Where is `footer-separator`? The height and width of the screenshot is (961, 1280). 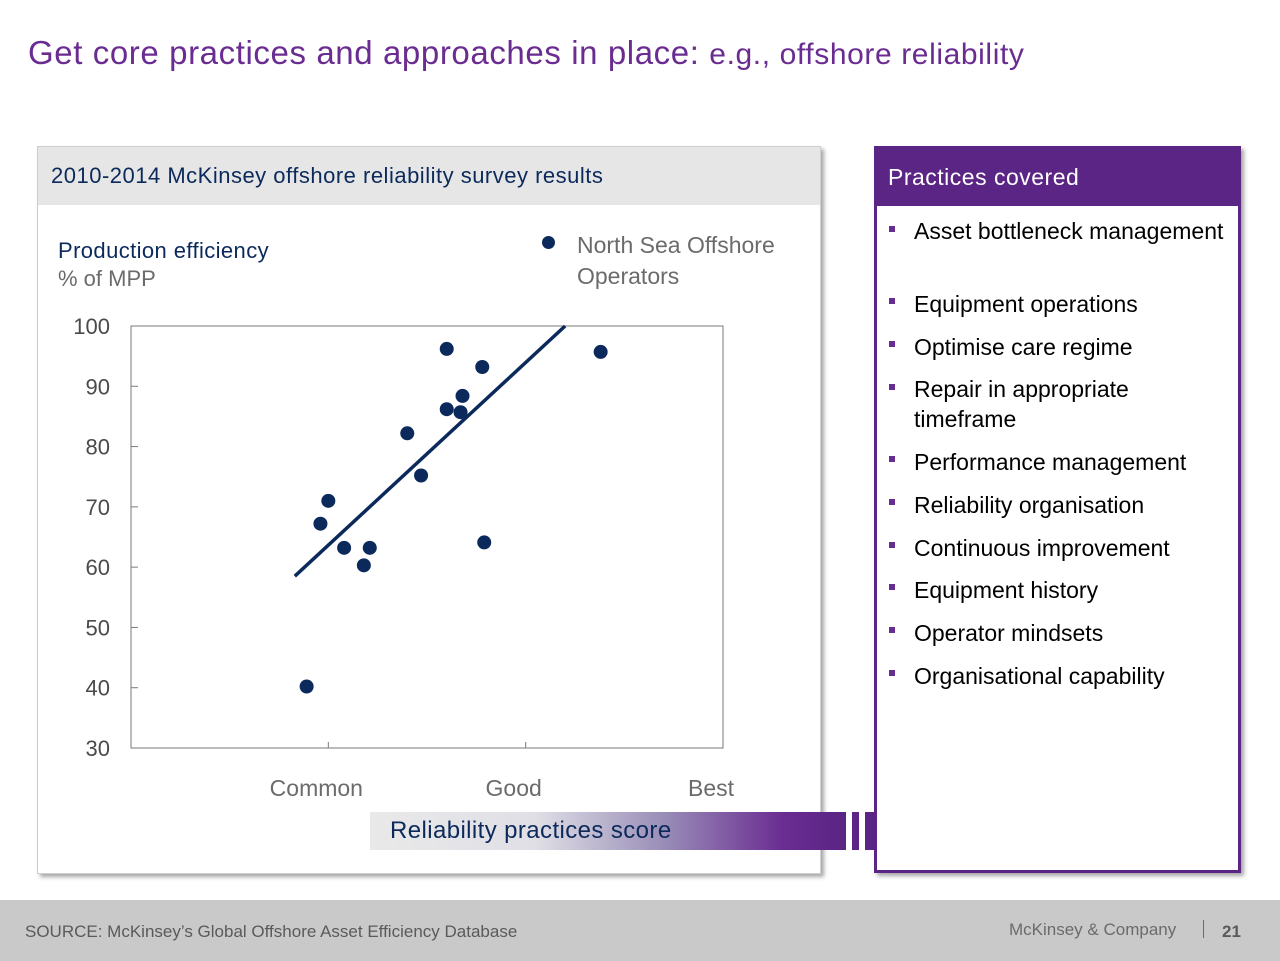 footer-separator is located at coordinates (1203, 929).